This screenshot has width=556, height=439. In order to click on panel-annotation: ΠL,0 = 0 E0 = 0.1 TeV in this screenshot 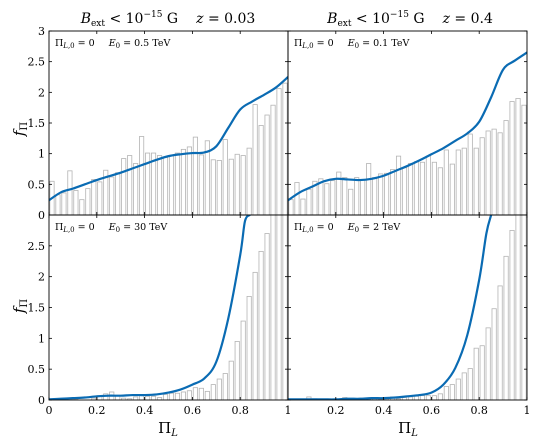, I will do `click(351, 44)`.